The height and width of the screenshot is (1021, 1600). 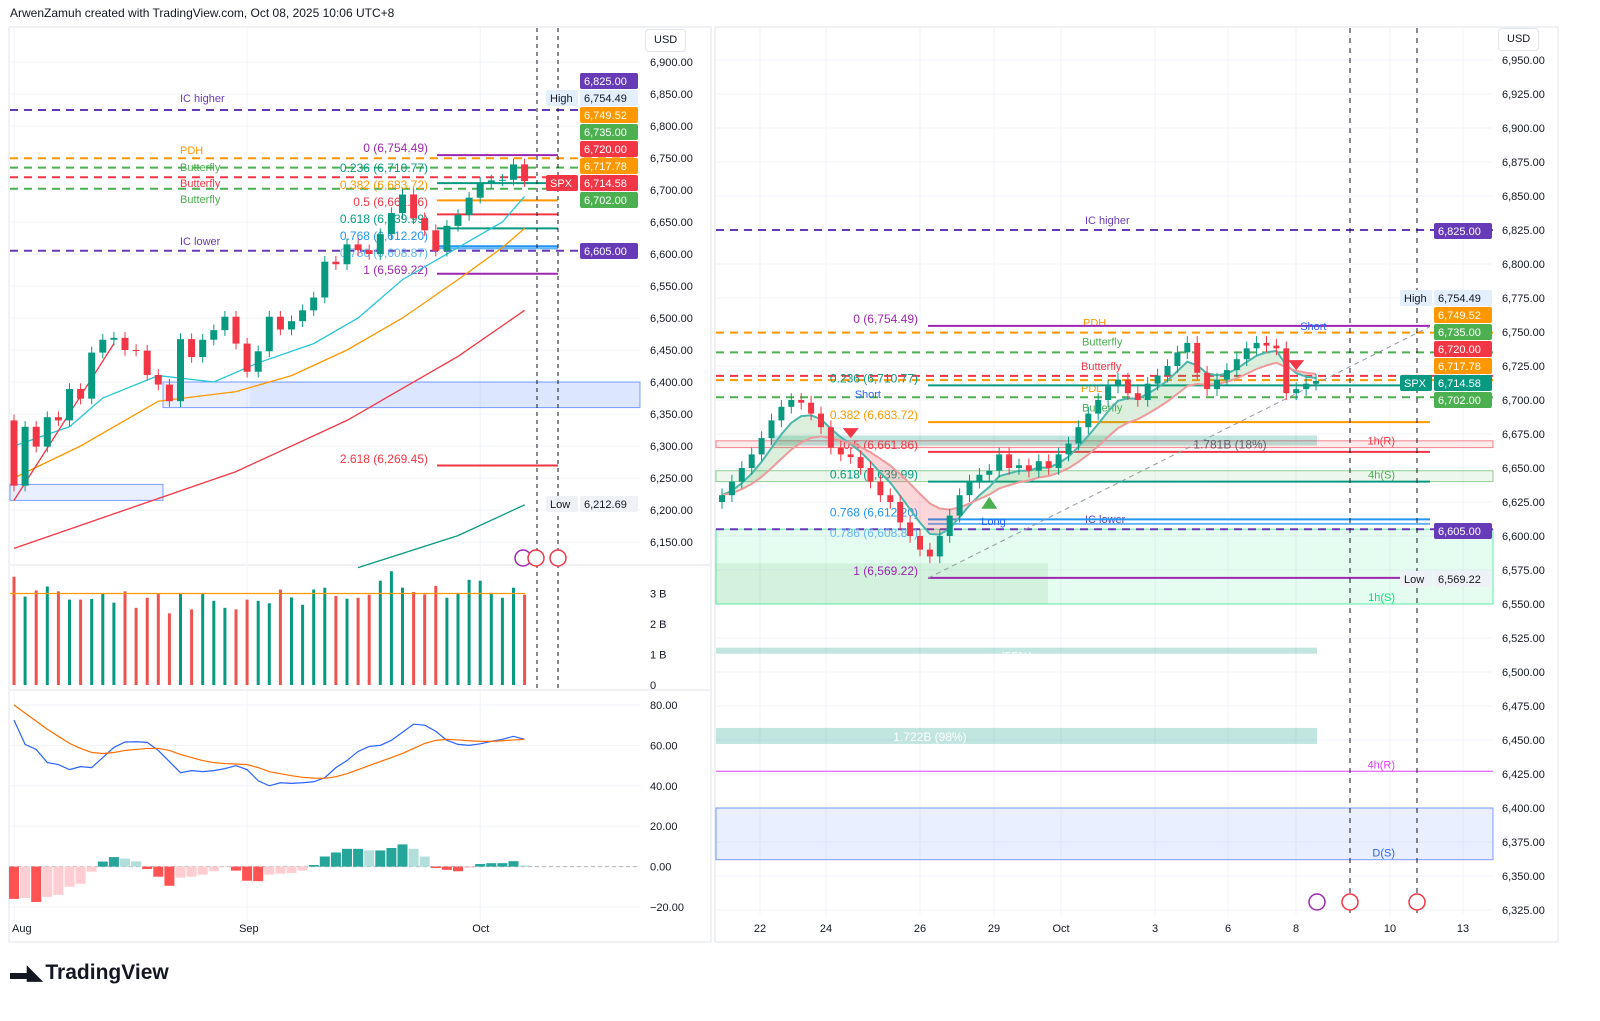 I want to click on moving-average-line, so click(x=64, y=422).